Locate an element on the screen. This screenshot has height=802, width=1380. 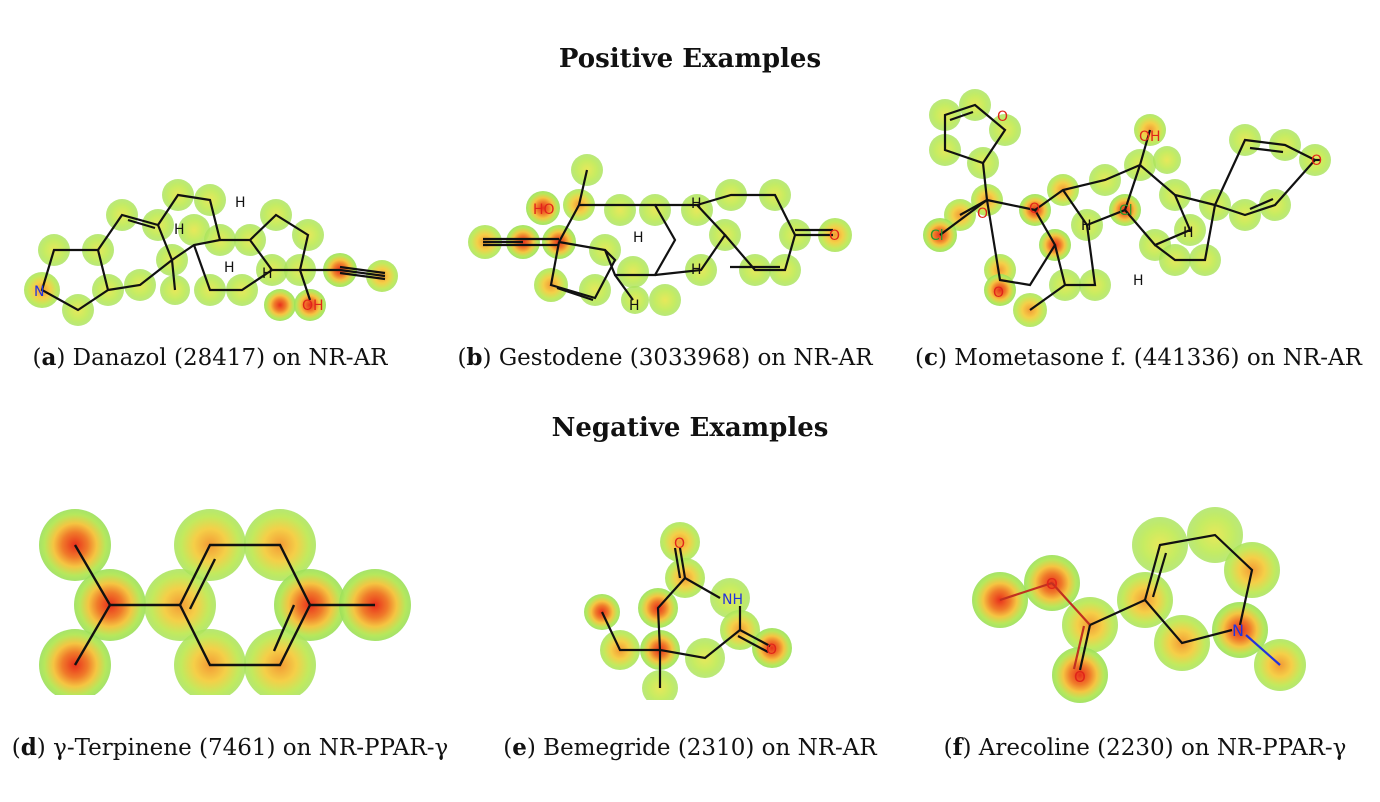
danazol-molecule-panel: N H H H H OH is located at coordinates (210, 255).